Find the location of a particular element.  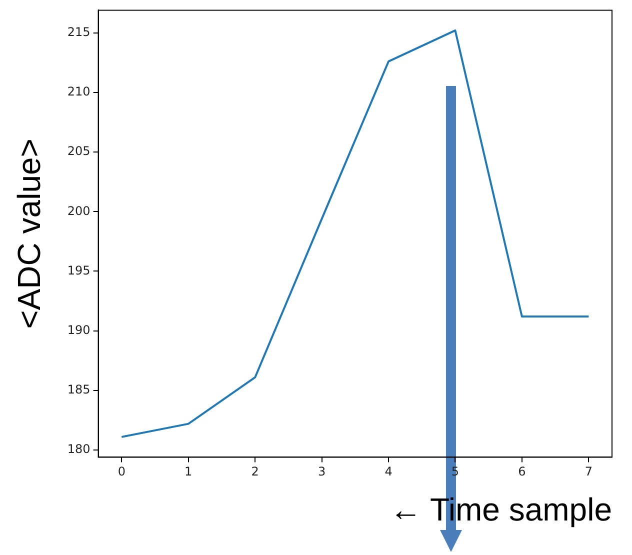

y-tick-label: 205 is located at coordinates (78, 151).